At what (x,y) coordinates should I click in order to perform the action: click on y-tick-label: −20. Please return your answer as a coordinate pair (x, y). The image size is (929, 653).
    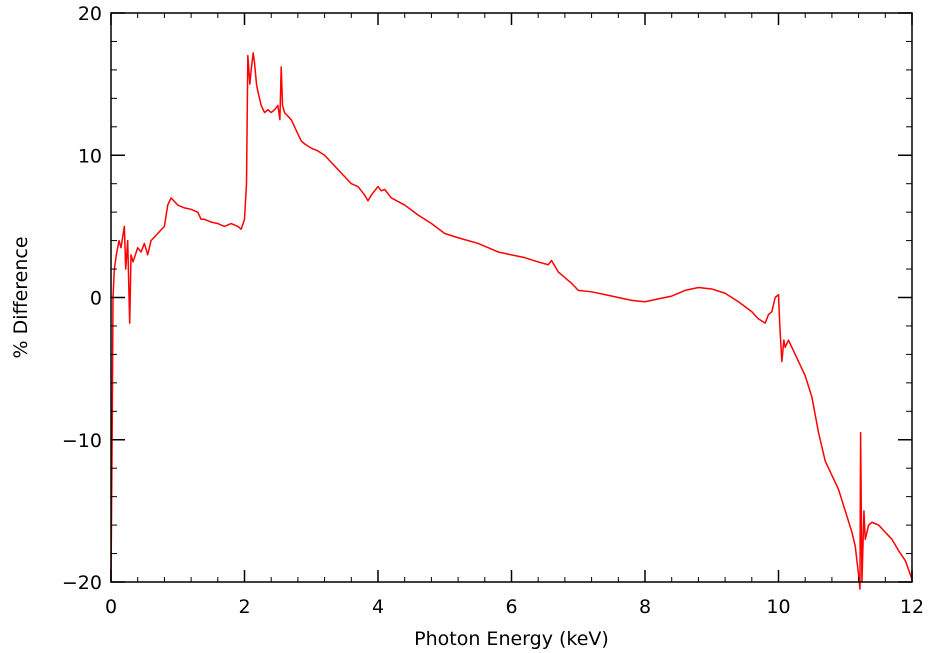
    Looking at the image, I should click on (82, 583).